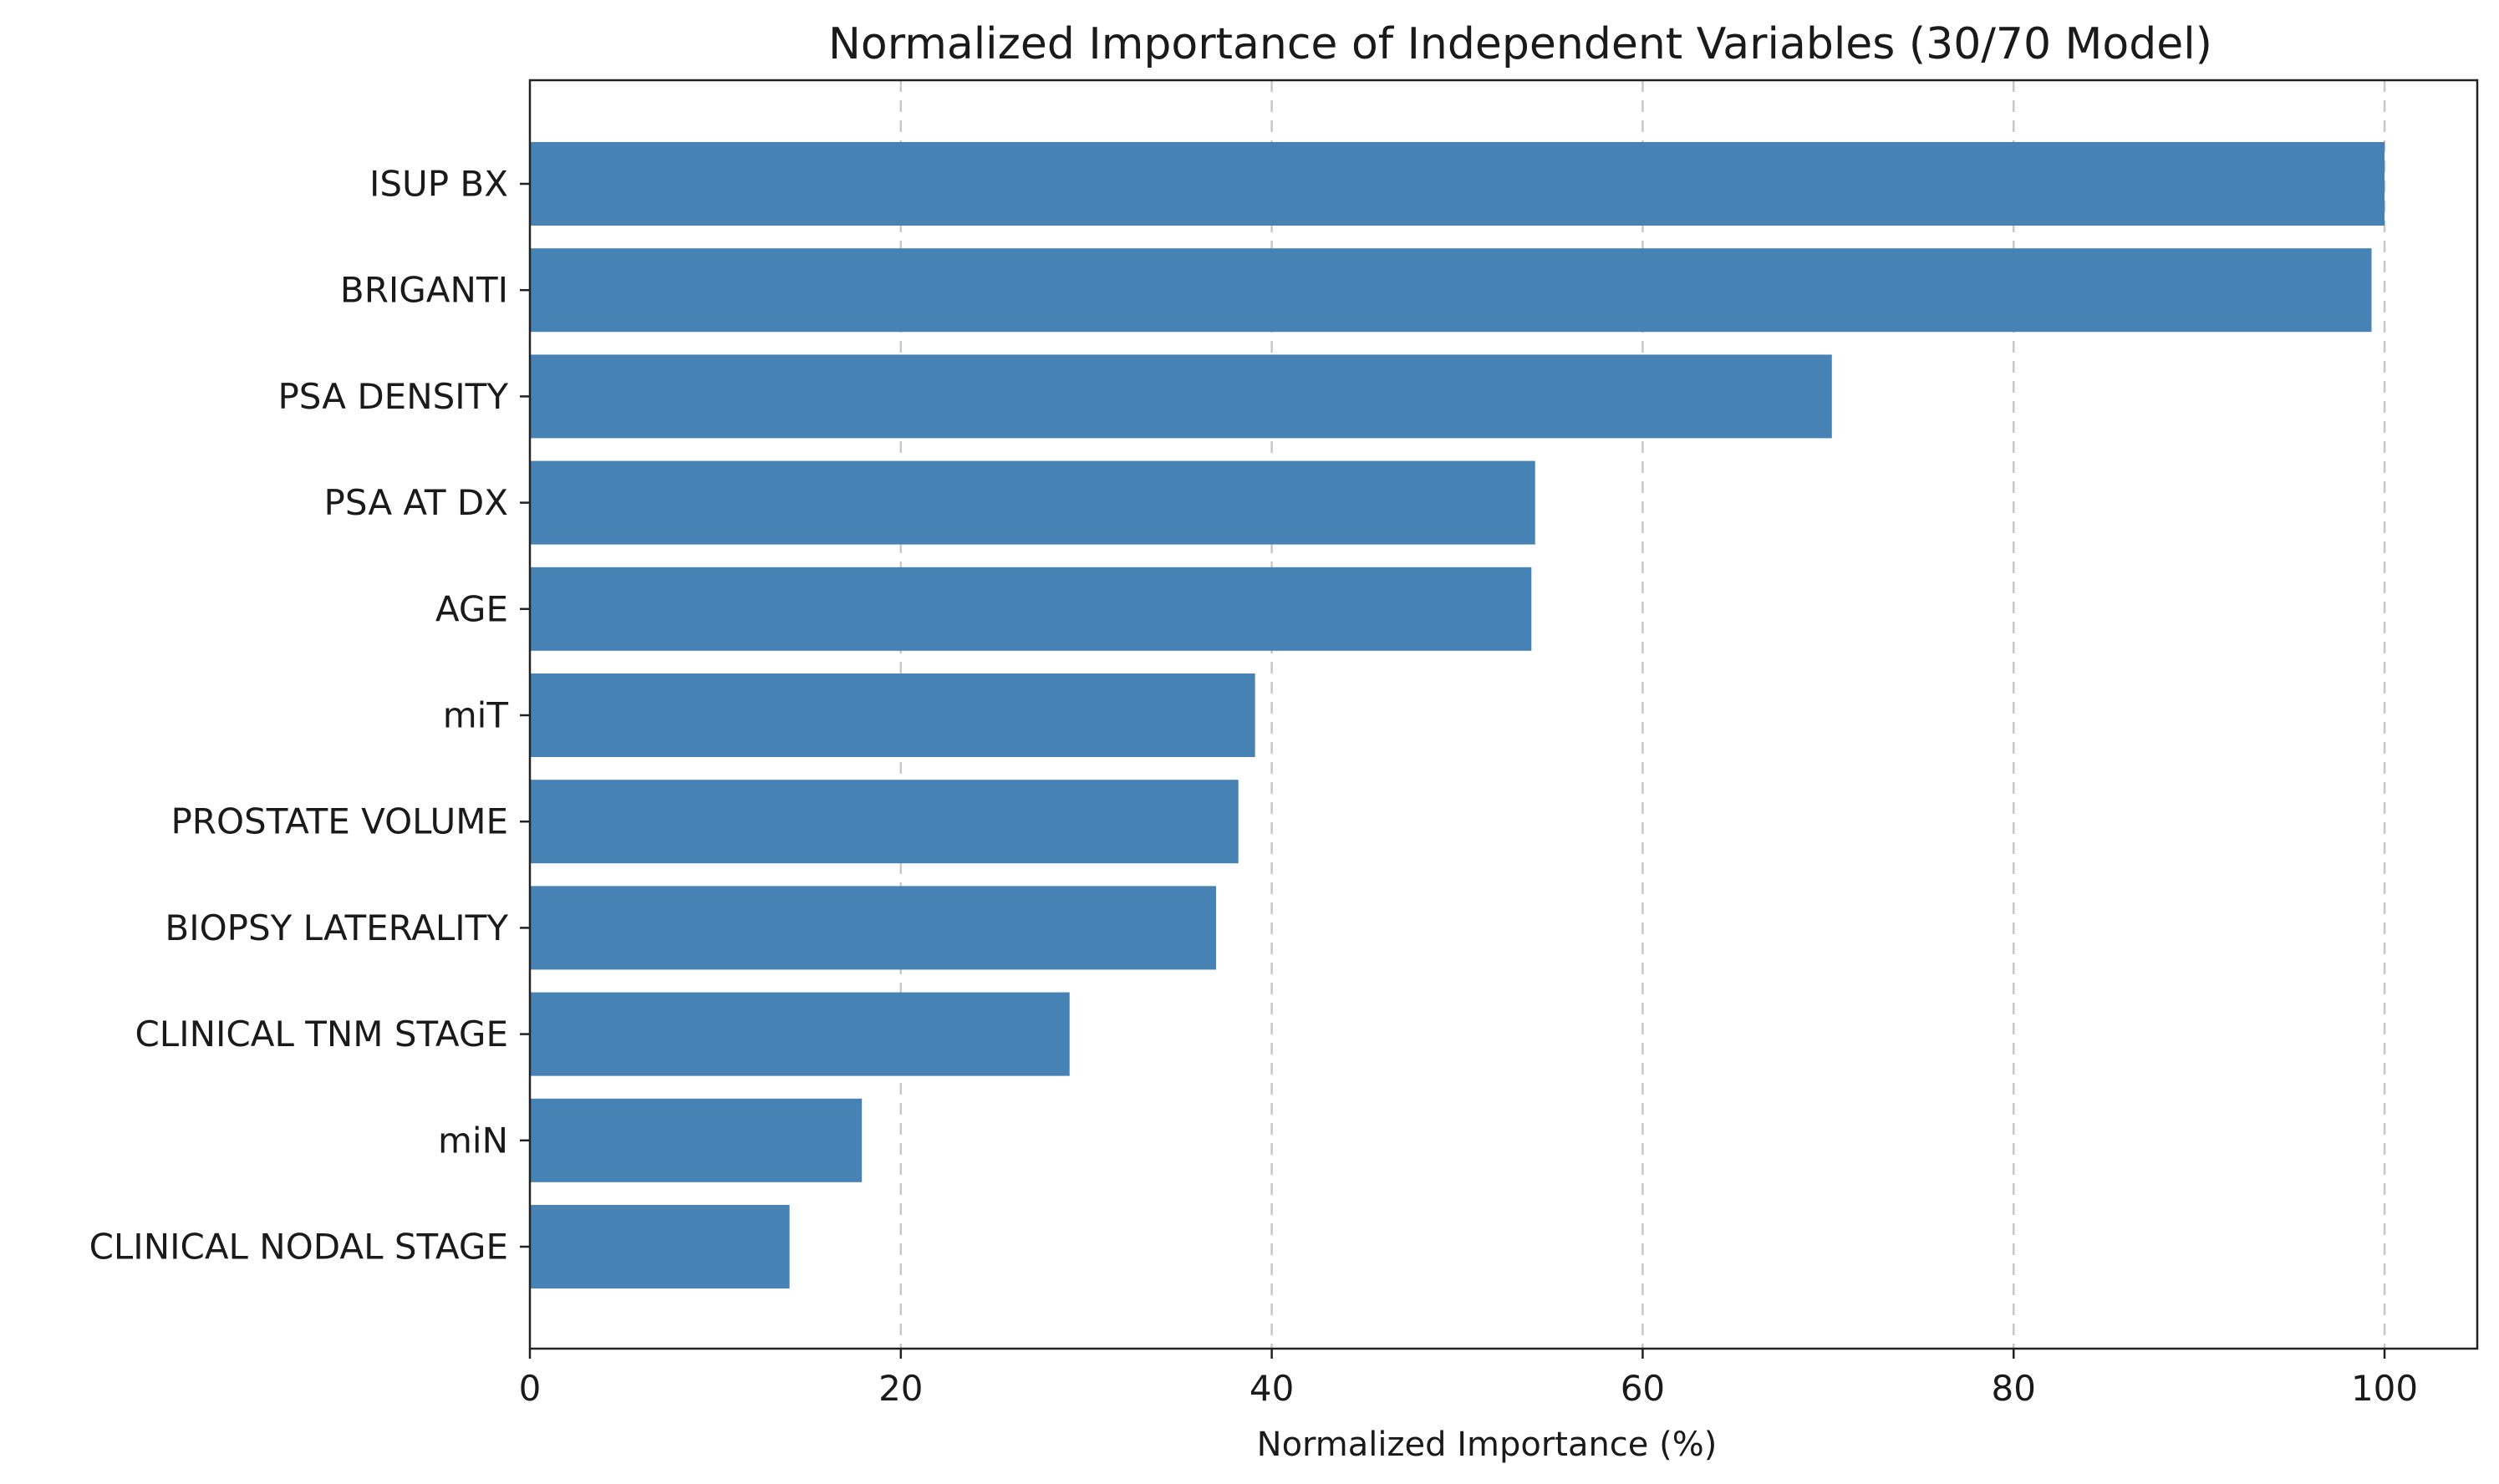  What do you see at coordinates (901, 1388) in the screenshot?
I see `x-tick-label: 20` at bounding box center [901, 1388].